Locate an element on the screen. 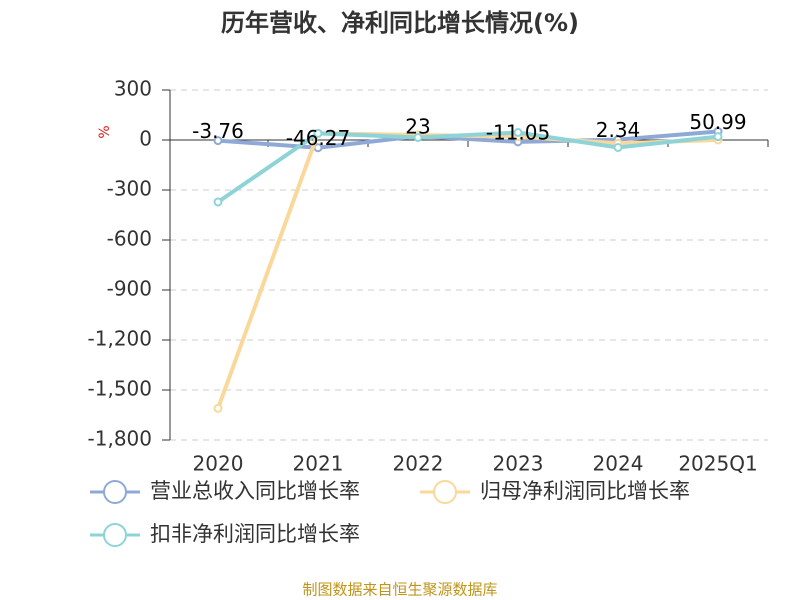  y-tick-label: -900 is located at coordinates (129, 289).